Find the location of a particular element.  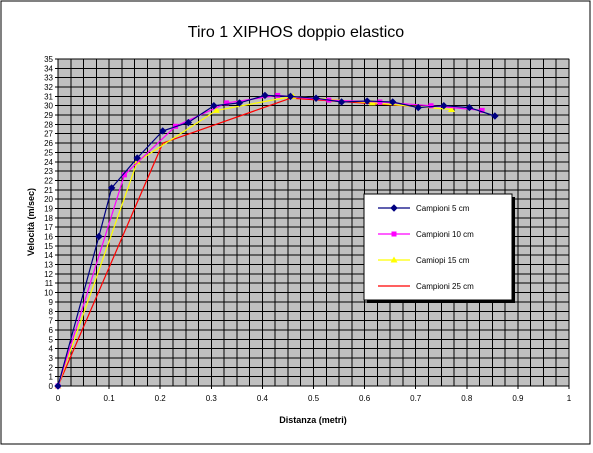

y-tick-label: 15 is located at coordinates (48, 246).